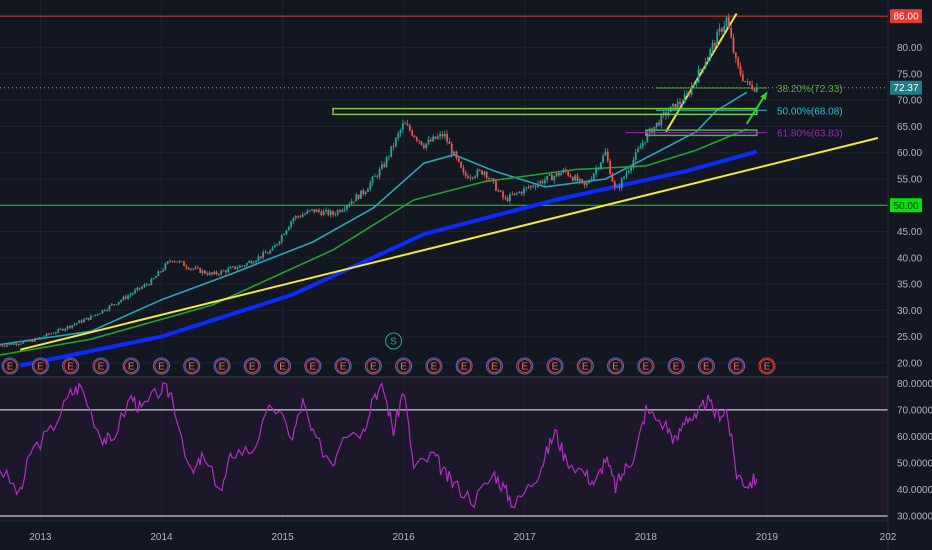 This screenshot has height=550, width=932. What do you see at coordinates (909, 153) in the screenshot?
I see `price-tick-label: 60.00` at bounding box center [909, 153].